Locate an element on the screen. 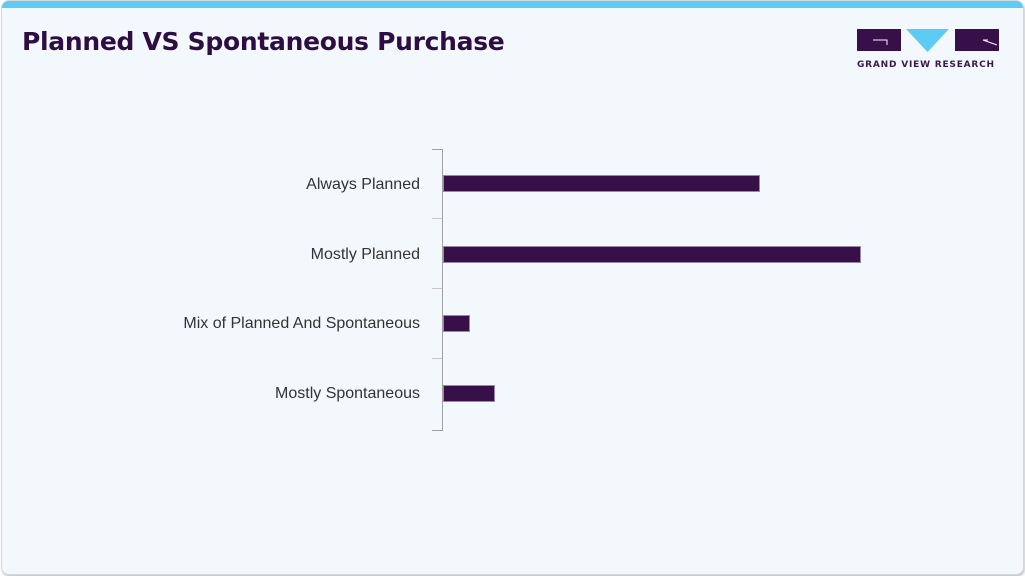 The width and height of the screenshot is (1025, 576). logo-text: GRAND VIEW RESEARCH is located at coordinates (926, 65).